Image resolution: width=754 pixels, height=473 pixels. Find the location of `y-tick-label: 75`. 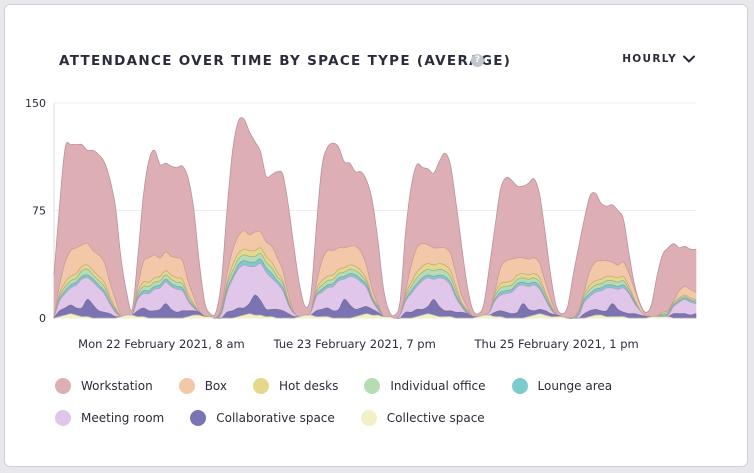

y-tick-label: 75 is located at coordinates (39, 211).